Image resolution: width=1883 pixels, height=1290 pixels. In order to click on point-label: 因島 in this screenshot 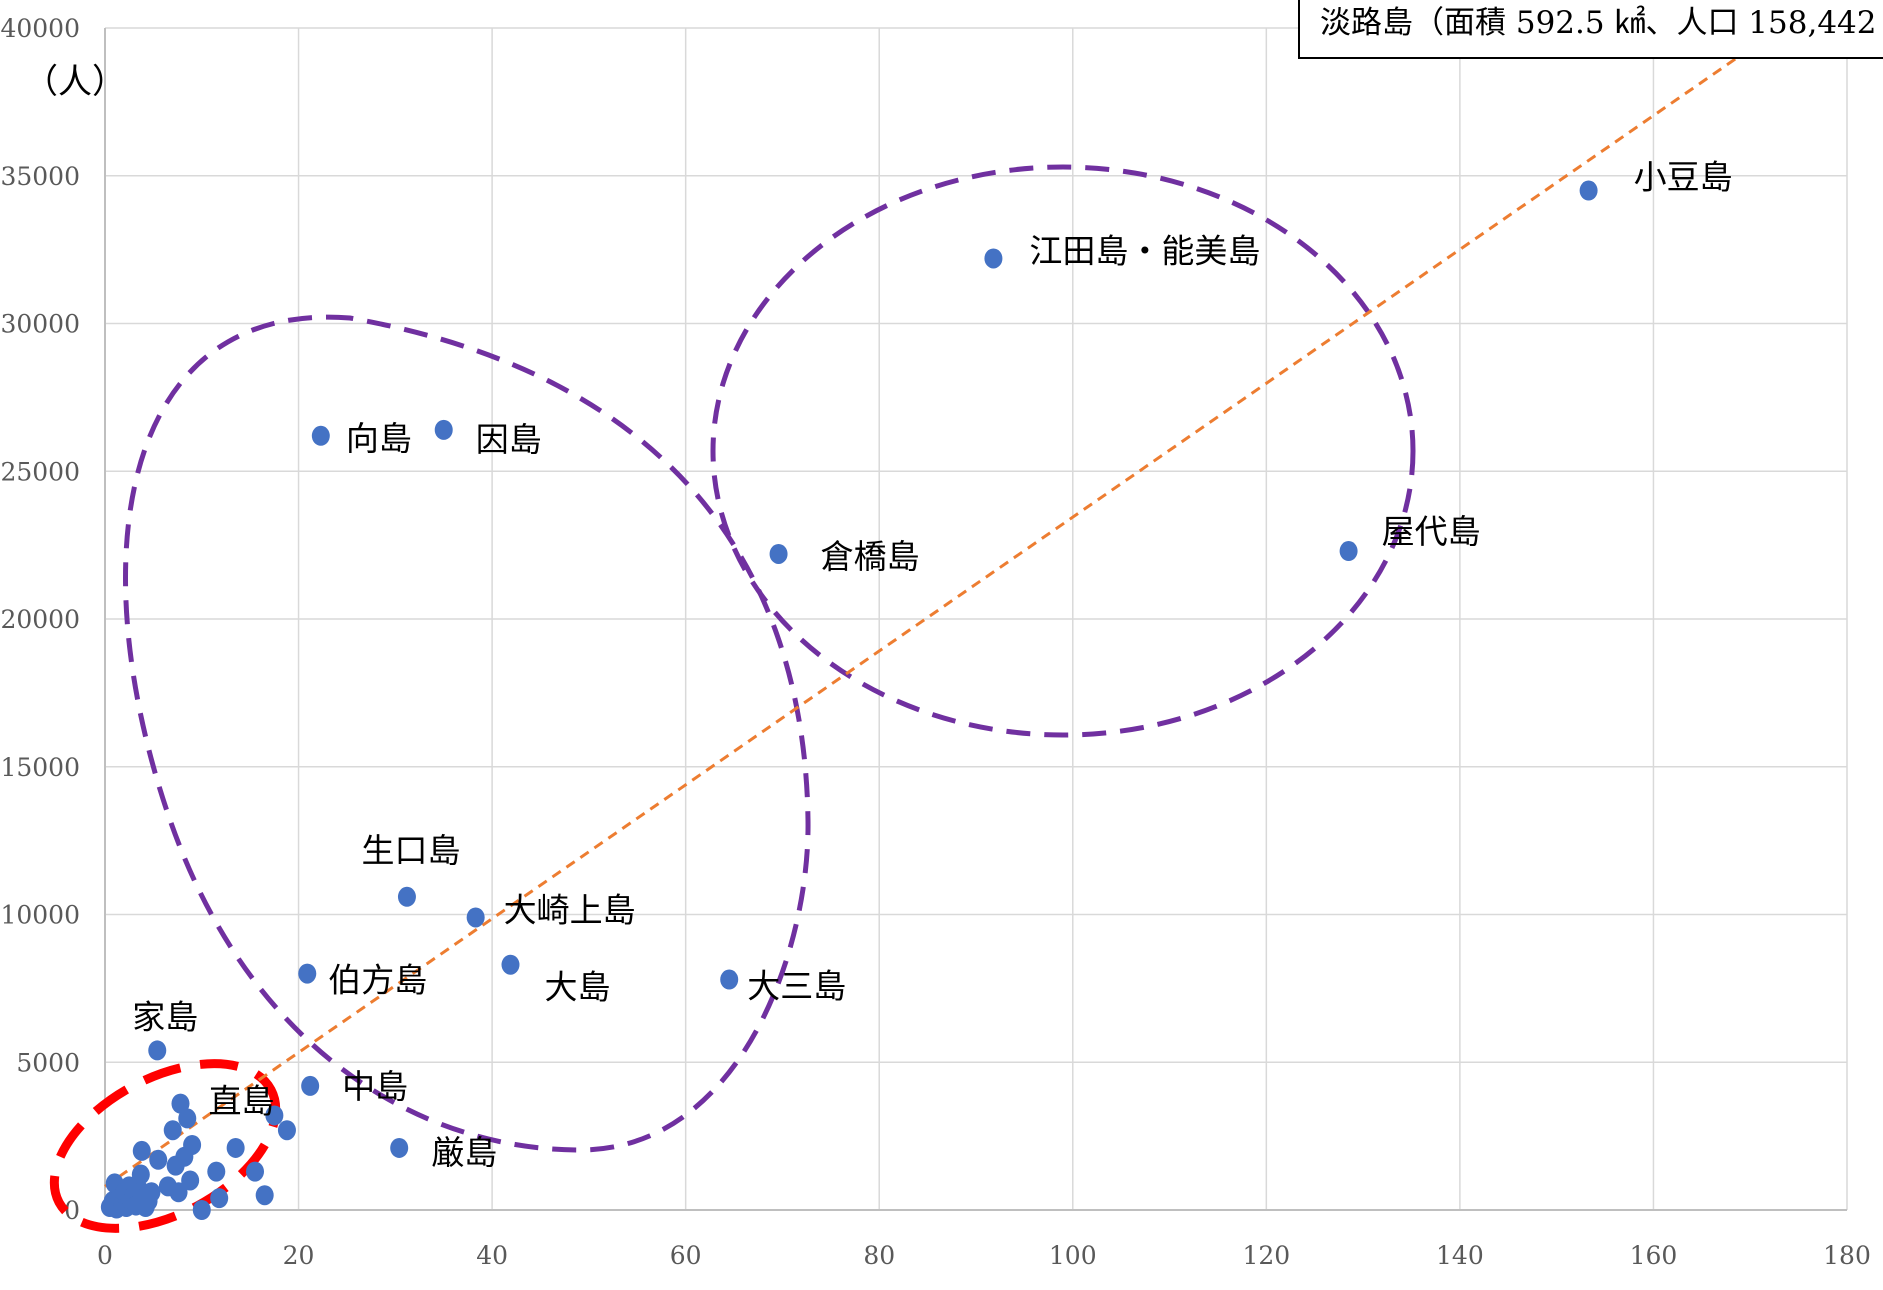, I will do `click(509, 439)`.